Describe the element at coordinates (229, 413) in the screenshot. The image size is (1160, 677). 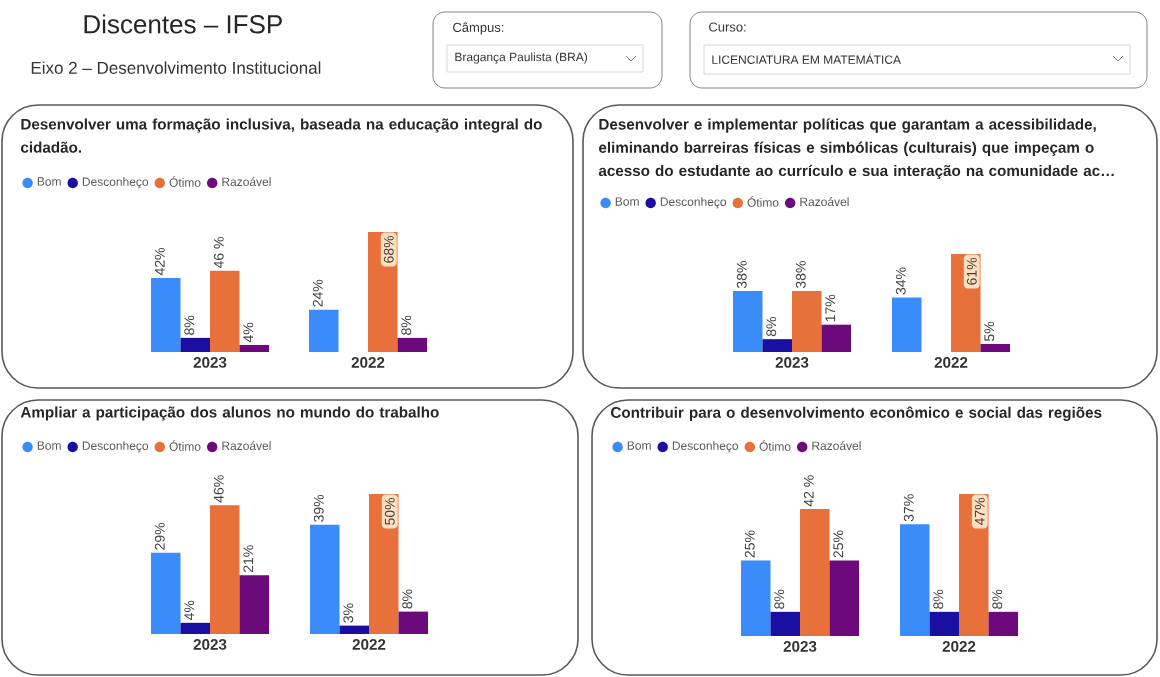
I see `chart-title: Ampliar a participação dos alunos no mundo do trabalho` at that location.